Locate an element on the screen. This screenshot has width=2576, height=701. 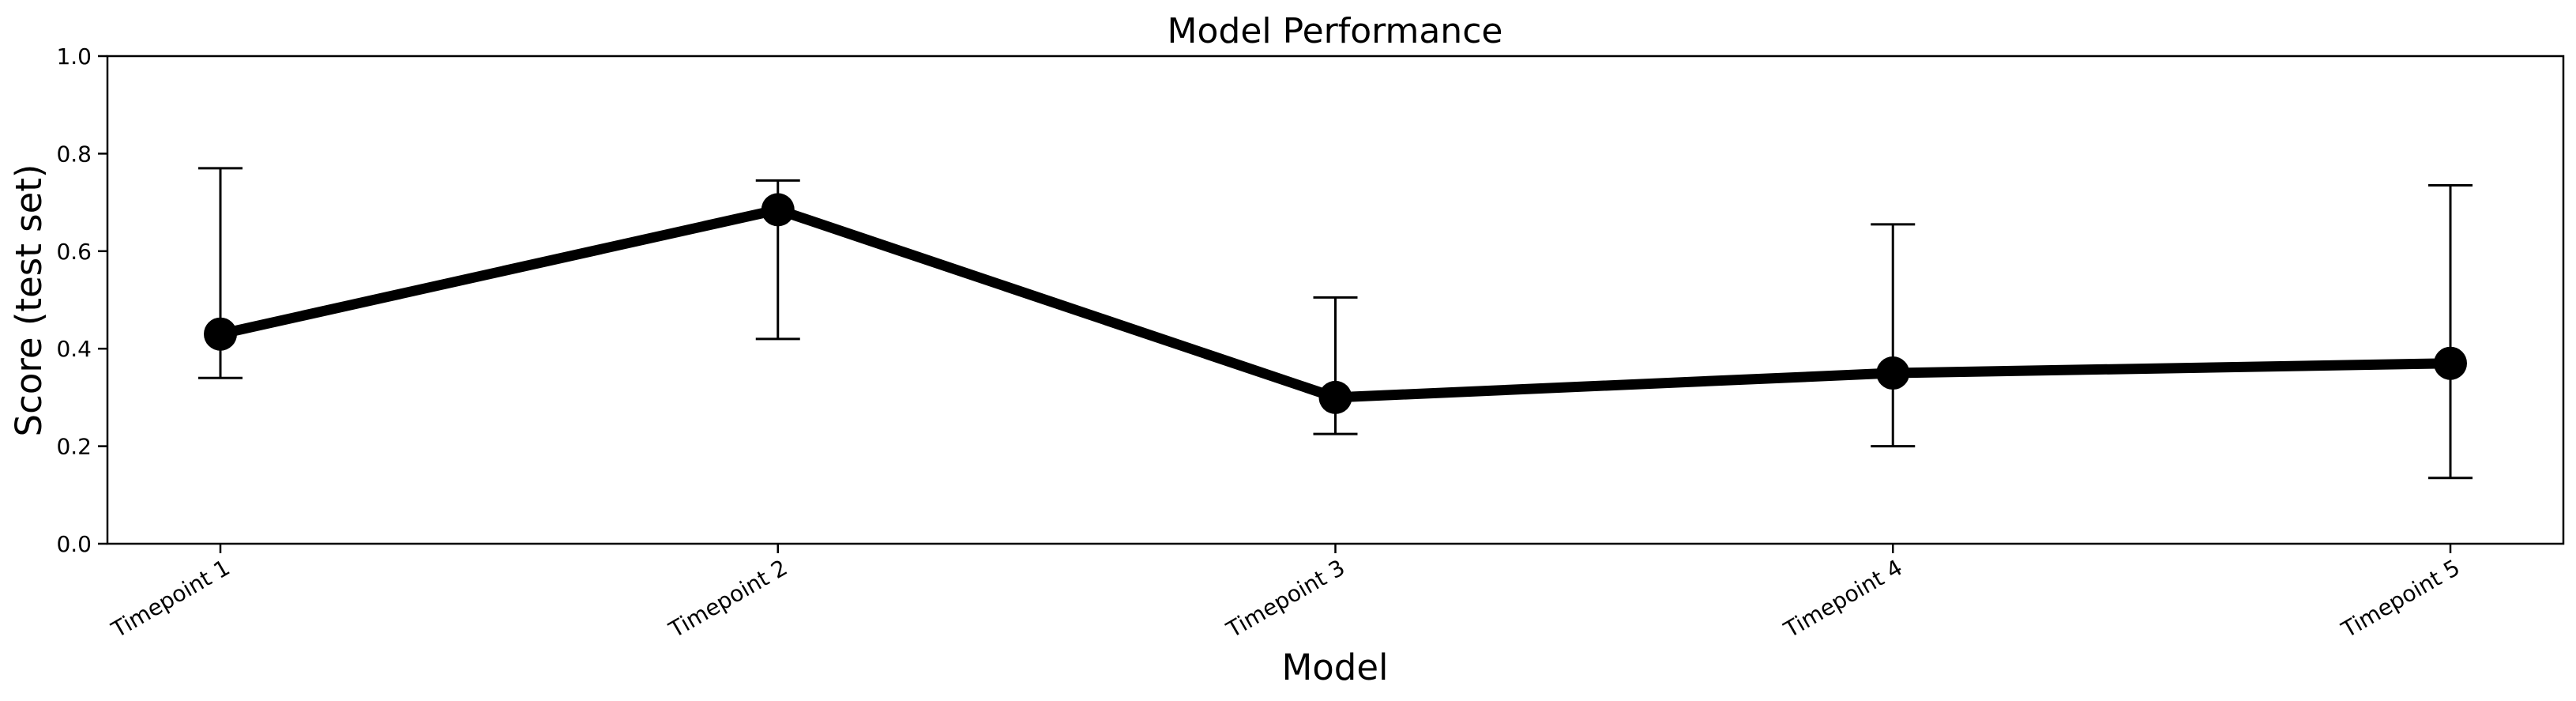
x-axis-label: Model is located at coordinates (1334, 667).